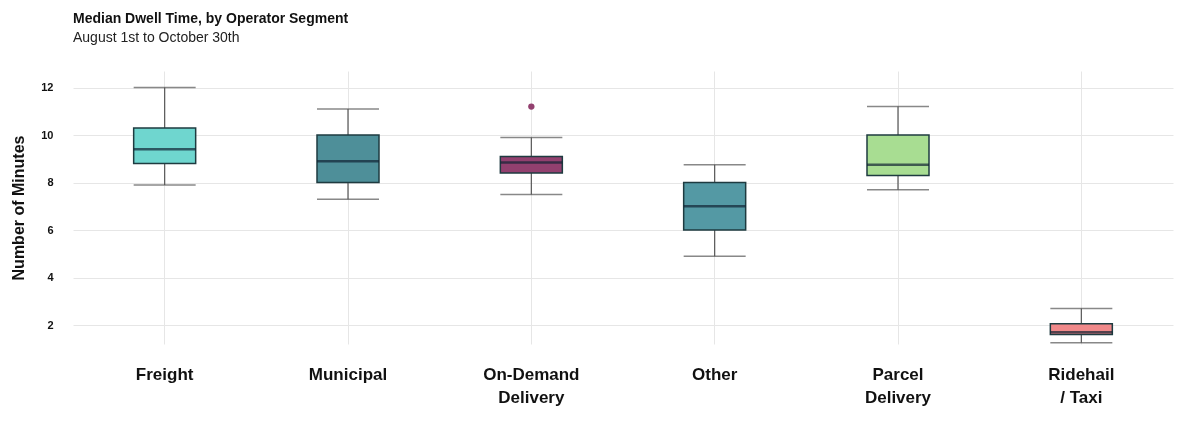  Describe the element at coordinates (348, 374) in the screenshot. I see `x-tick-label: Municipal` at that location.